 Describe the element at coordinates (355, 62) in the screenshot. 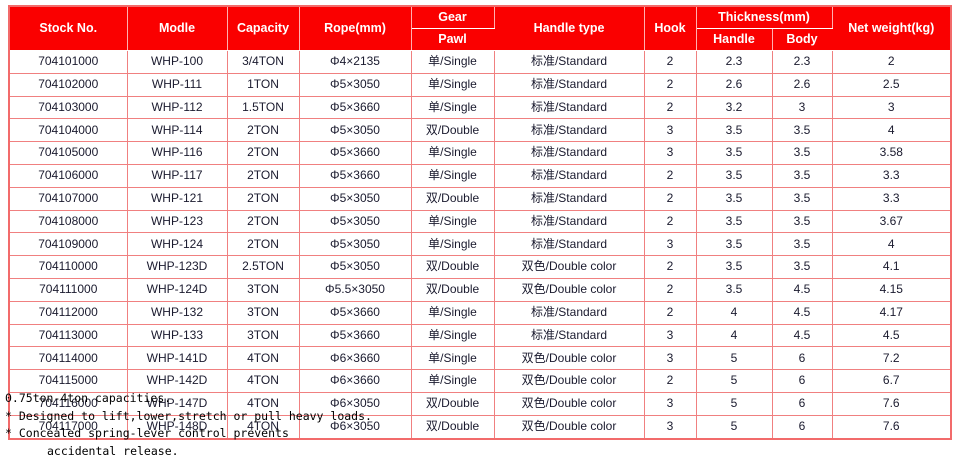

I see `cell-rope: Φ4×2135` at that location.